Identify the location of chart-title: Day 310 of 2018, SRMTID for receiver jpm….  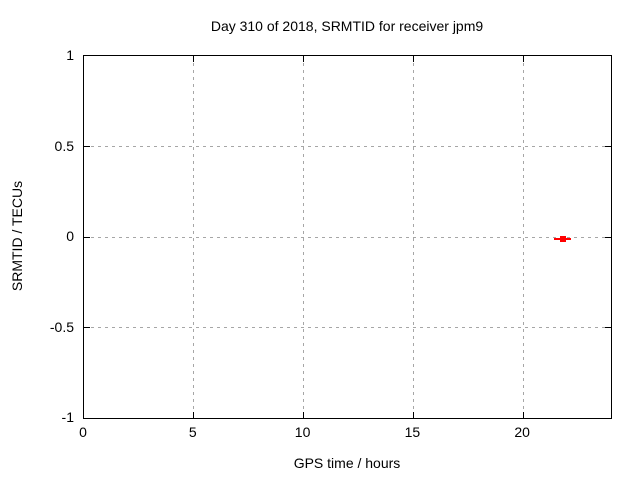
(347, 26).